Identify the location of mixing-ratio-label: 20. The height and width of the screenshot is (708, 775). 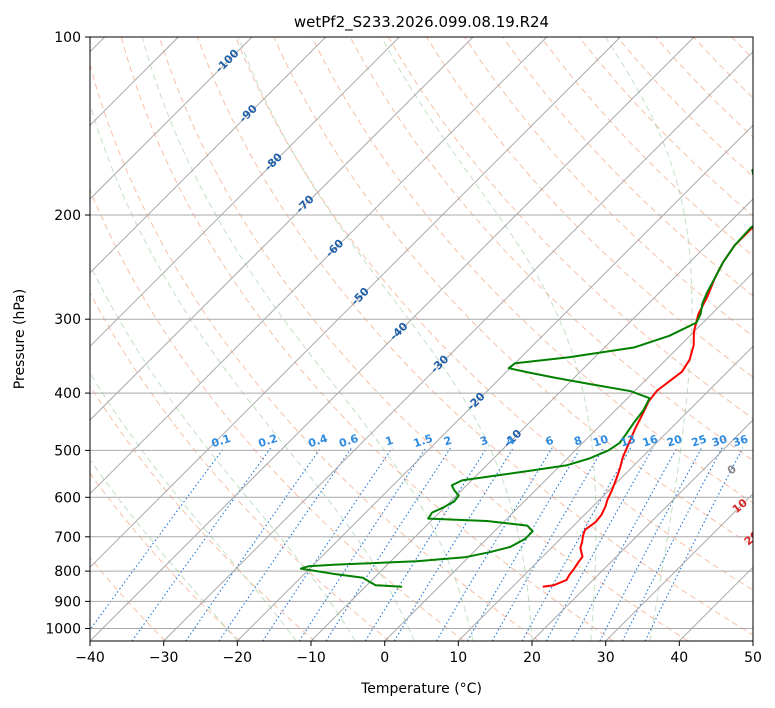
(674, 440).